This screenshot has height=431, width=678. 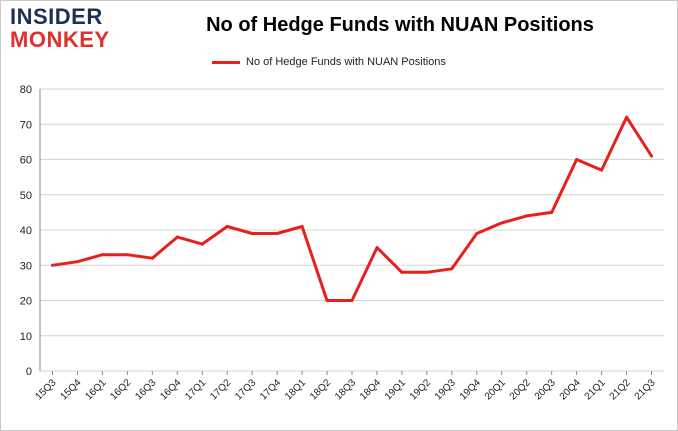 I want to click on x-tick-label: 16Q2, so click(x=120, y=389).